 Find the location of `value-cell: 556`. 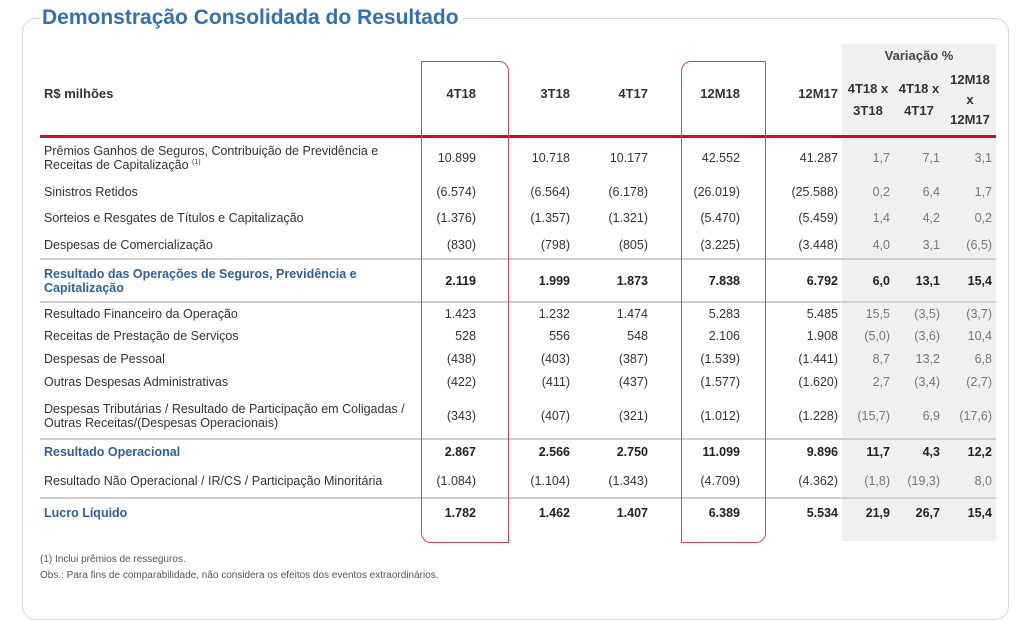

value-cell: 556 is located at coordinates (559, 335).